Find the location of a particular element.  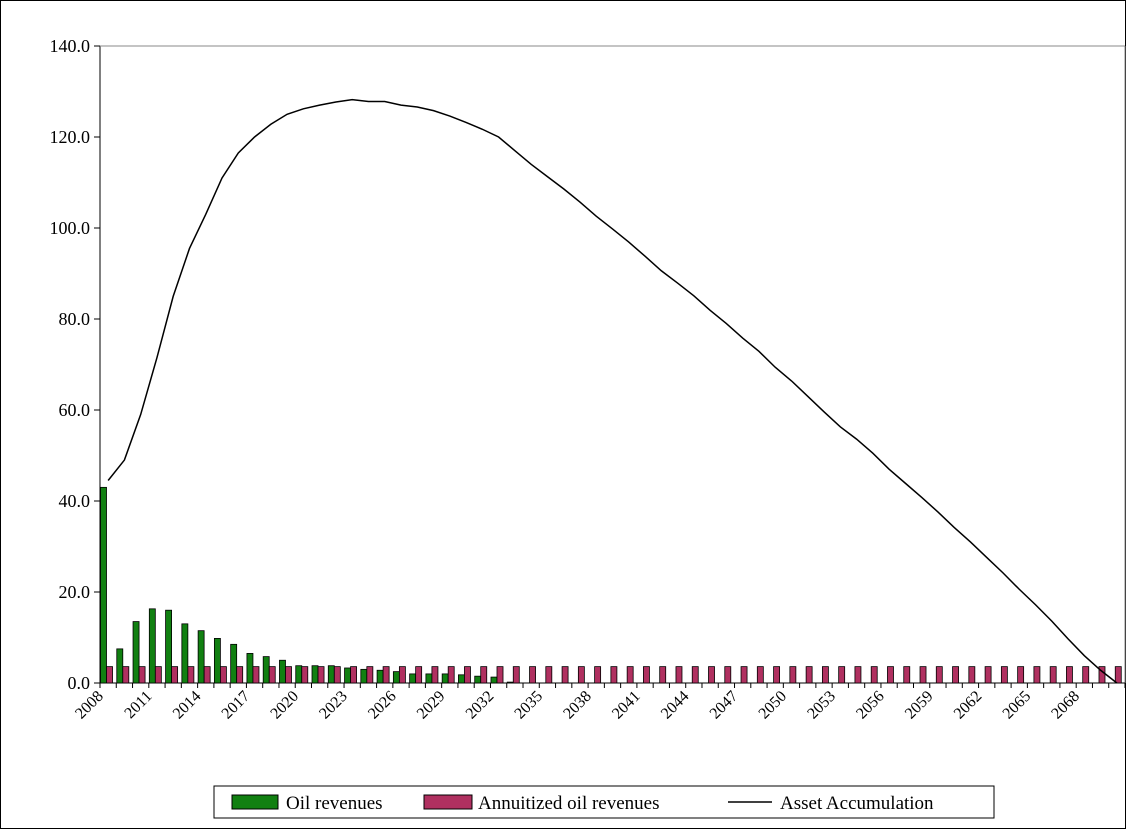

y-tick-label: 100.0 is located at coordinates (70, 228).